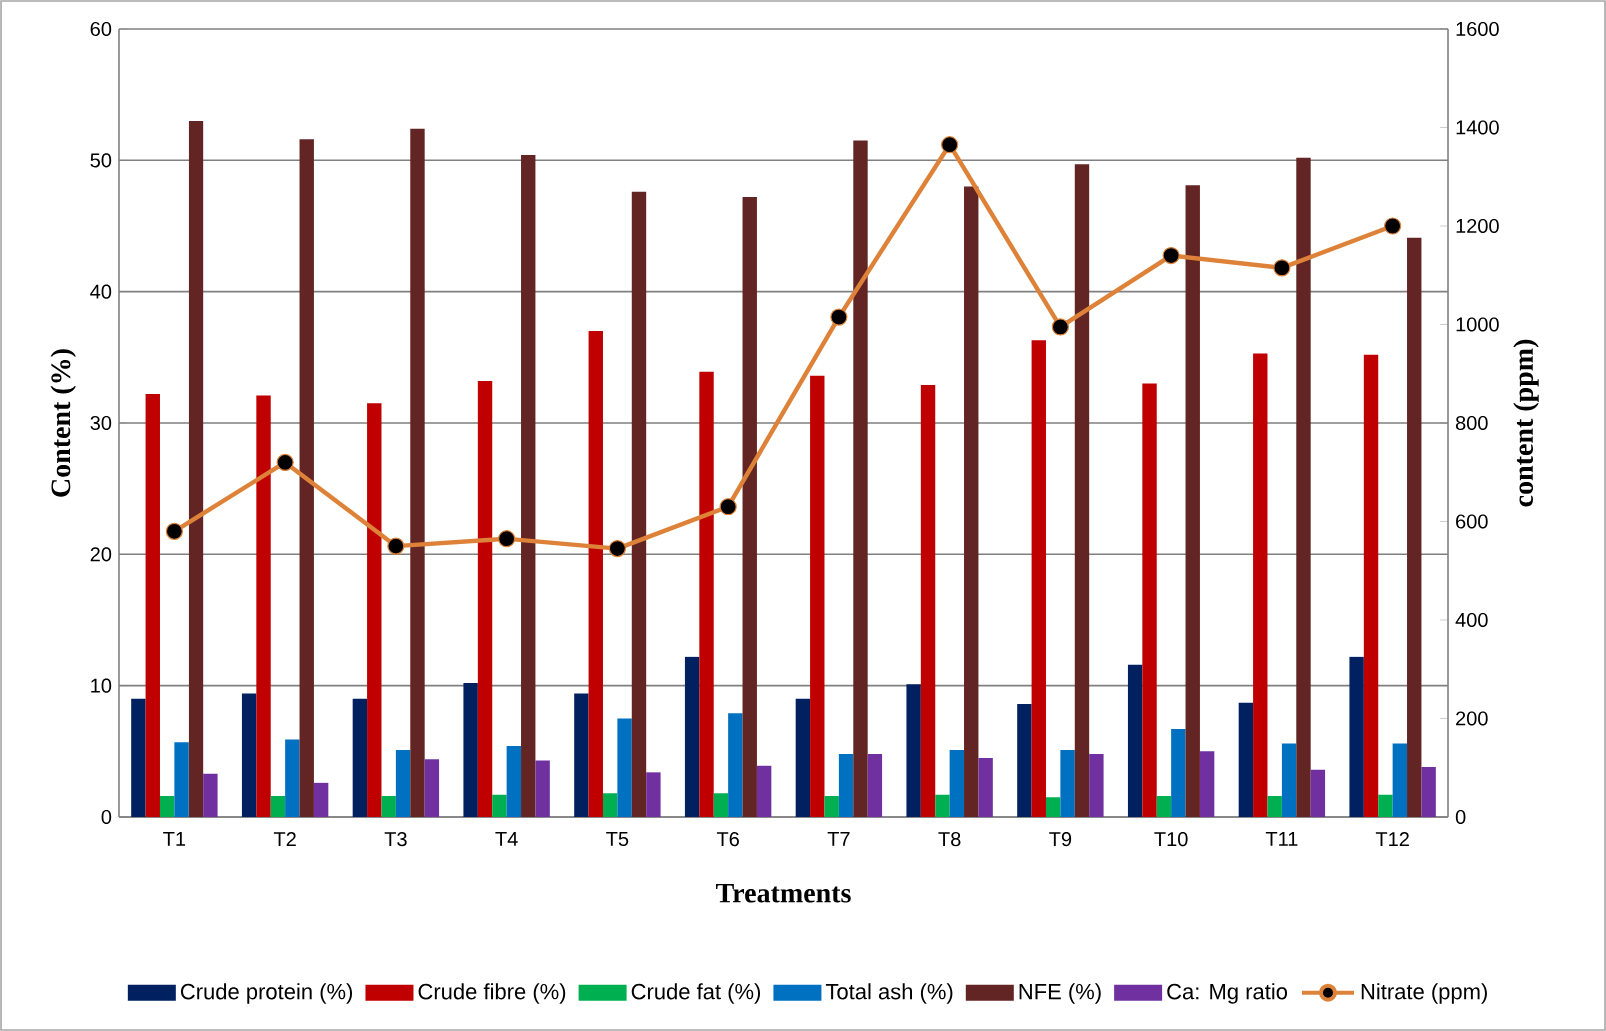  Describe the element at coordinates (106, 817) in the screenshot. I see `y-tick-label: 0` at that location.